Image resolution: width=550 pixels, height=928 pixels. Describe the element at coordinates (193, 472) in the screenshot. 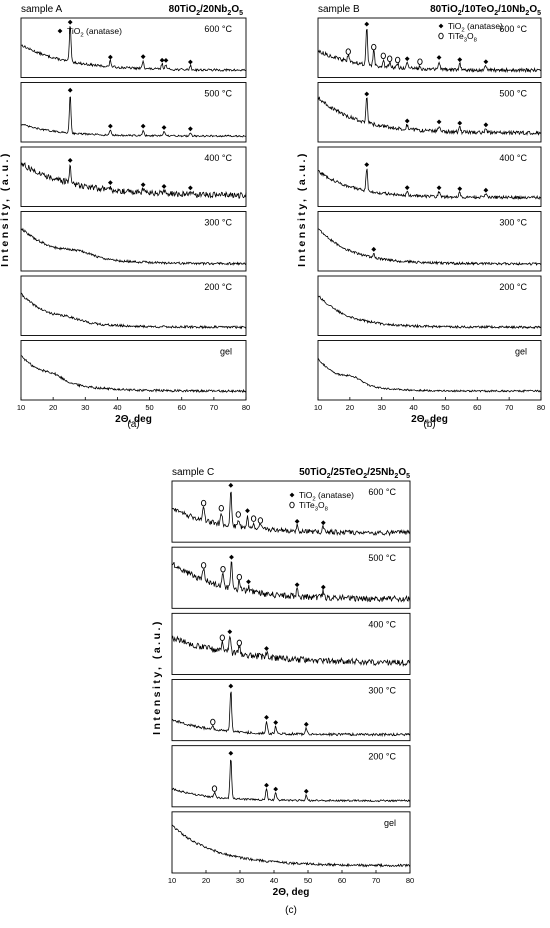

I see `sample-label: sample C` at that location.